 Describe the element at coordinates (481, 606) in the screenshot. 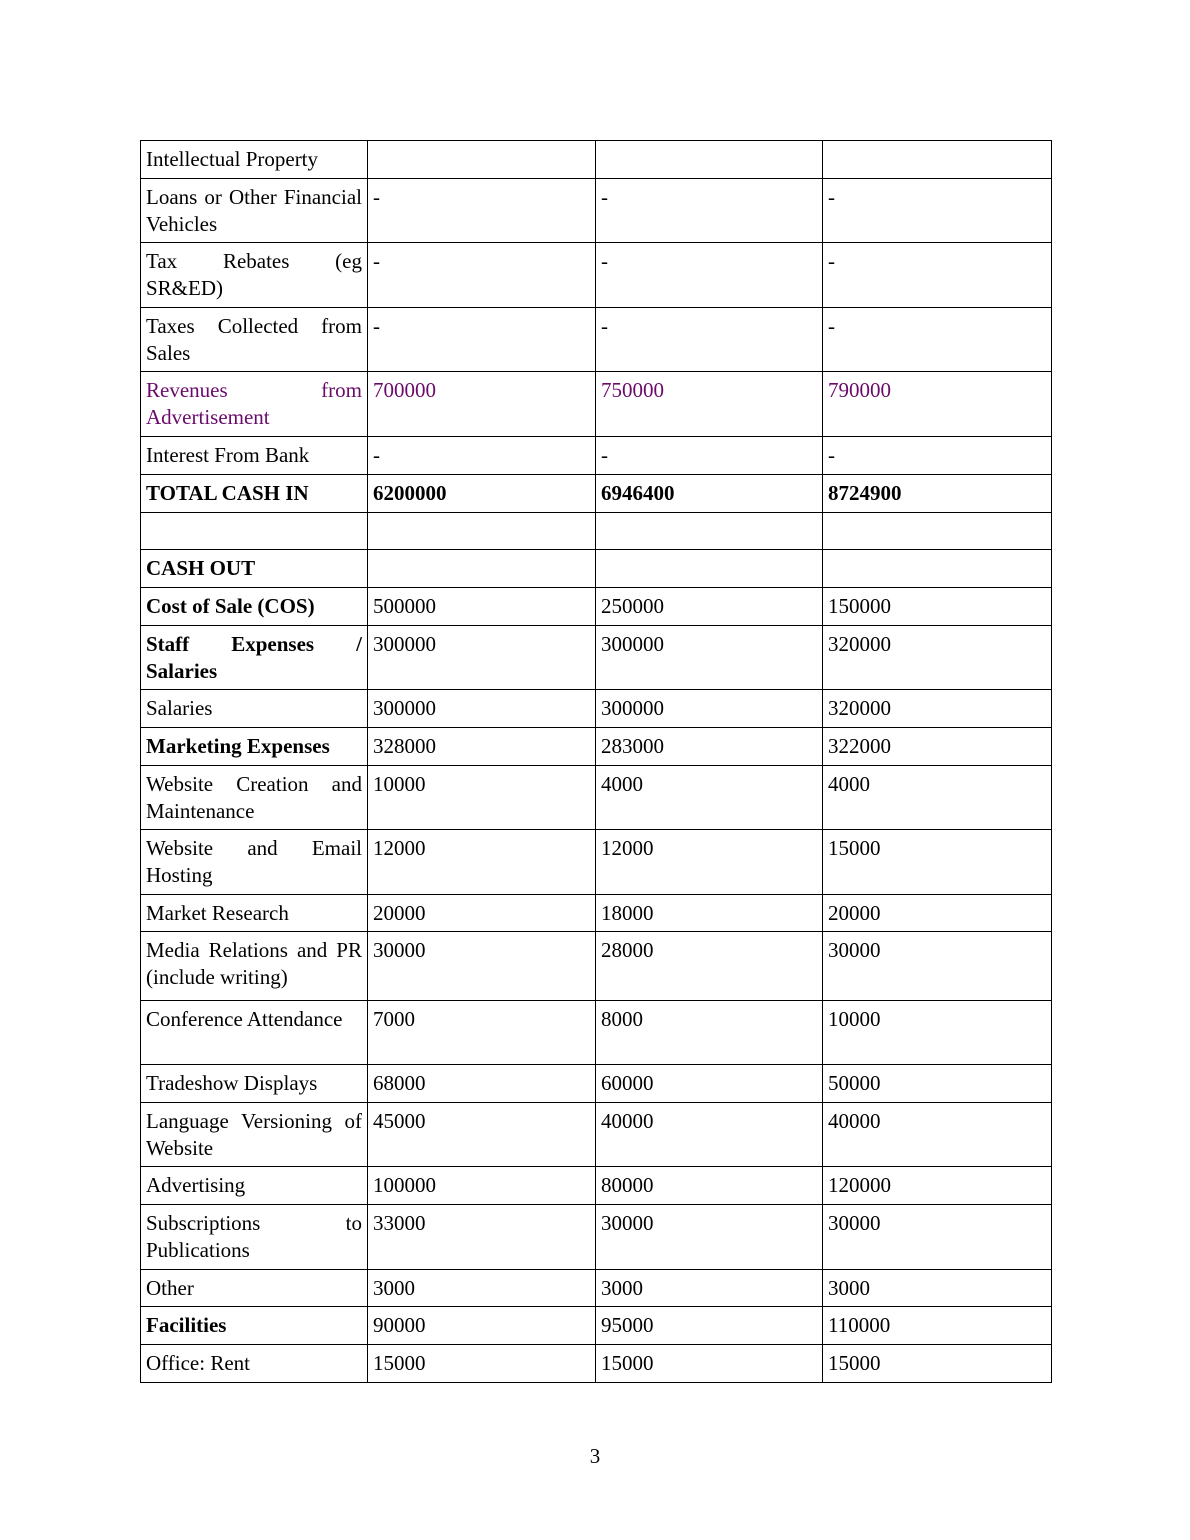

I see `row-value-year-1: 500000` at that location.